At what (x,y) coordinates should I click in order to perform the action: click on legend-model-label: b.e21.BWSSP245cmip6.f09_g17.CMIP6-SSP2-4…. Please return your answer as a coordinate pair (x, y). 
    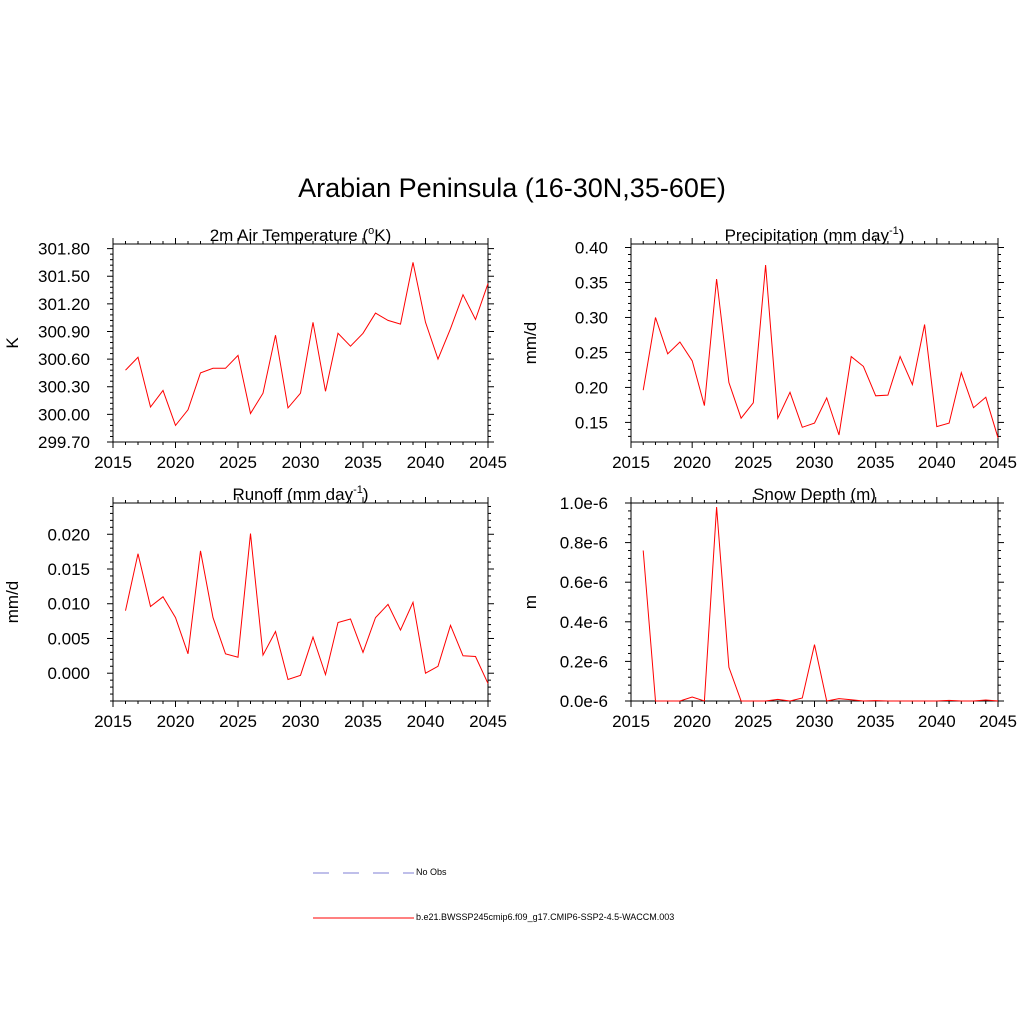
    Looking at the image, I should click on (545, 917).